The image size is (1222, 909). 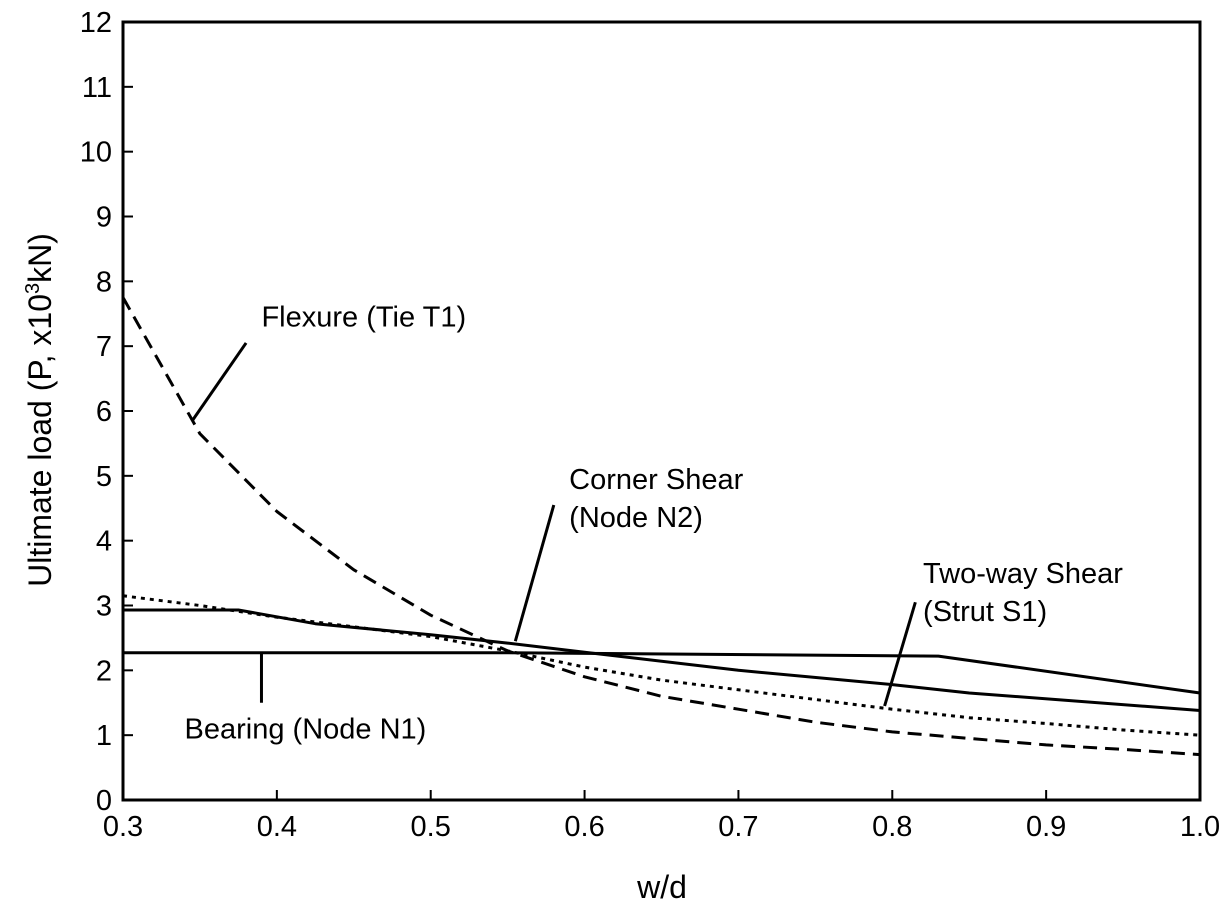 I want to click on y-tick-label-9: 9, so click(x=104, y=218).